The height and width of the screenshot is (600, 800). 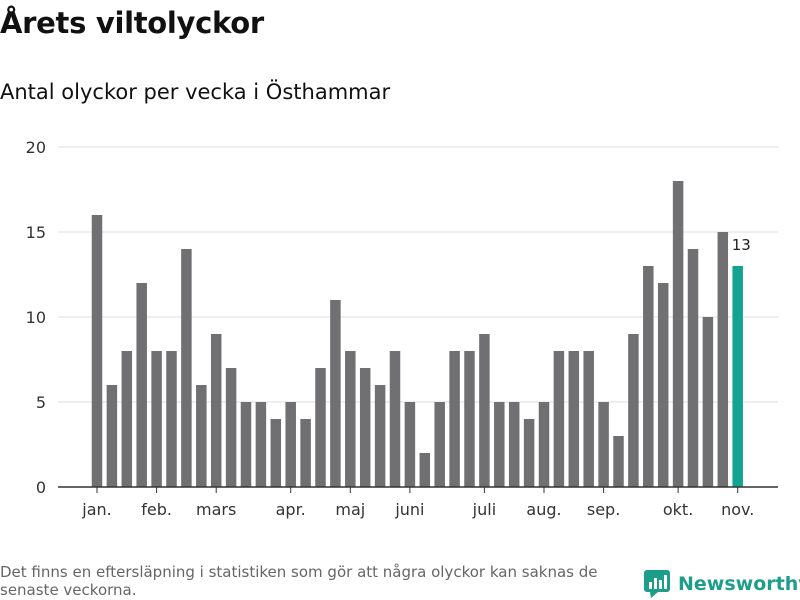 What do you see at coordinates (741, 245) in the screenshot?
I see `data-label: 13` at bounding box center [741, 245].